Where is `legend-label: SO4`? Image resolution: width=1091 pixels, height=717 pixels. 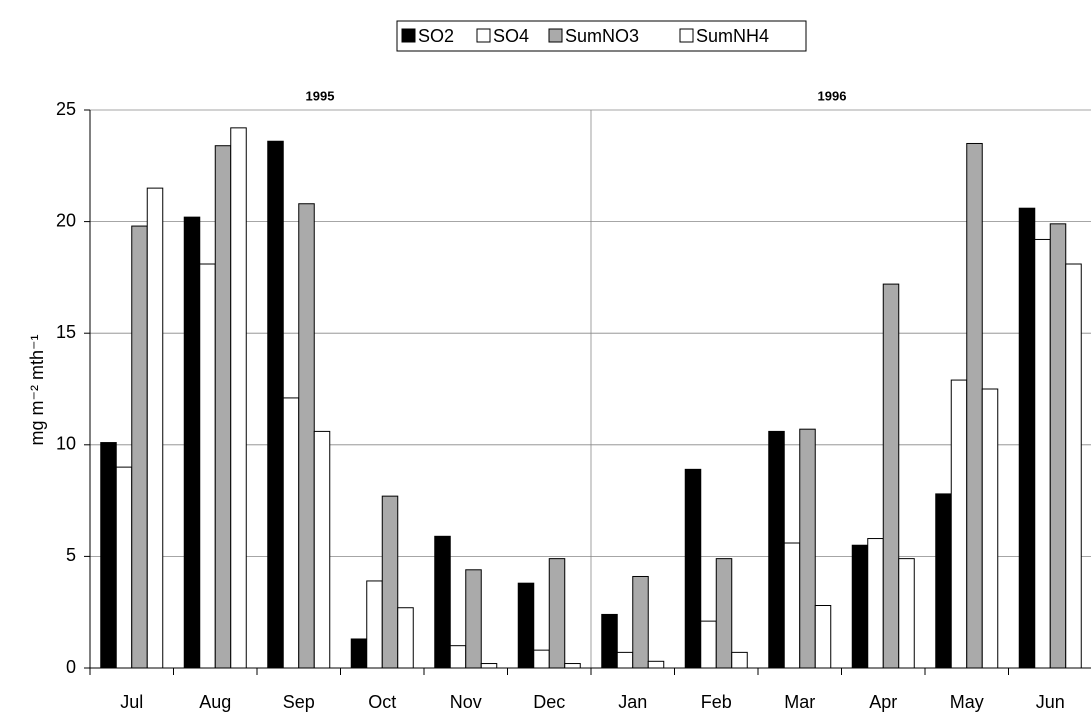 legend-label: SO4 is located at coordinates (511, 36).